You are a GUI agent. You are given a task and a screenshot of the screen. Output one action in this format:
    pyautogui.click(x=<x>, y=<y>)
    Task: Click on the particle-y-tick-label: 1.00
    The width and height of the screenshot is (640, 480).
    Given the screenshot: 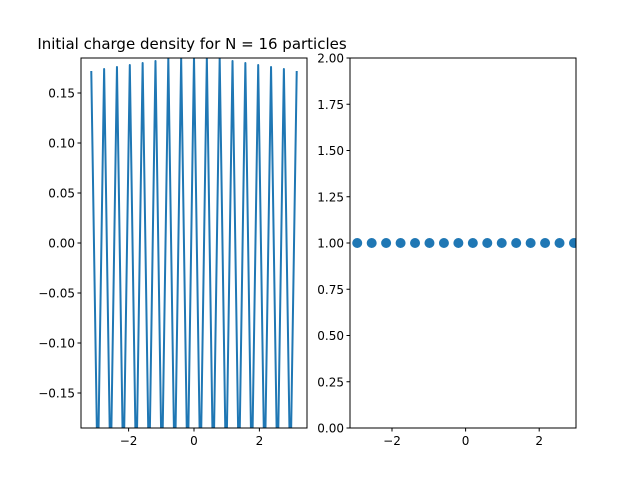 What is the action you would take?
    pyautogui.click(x=330, y=244)
    